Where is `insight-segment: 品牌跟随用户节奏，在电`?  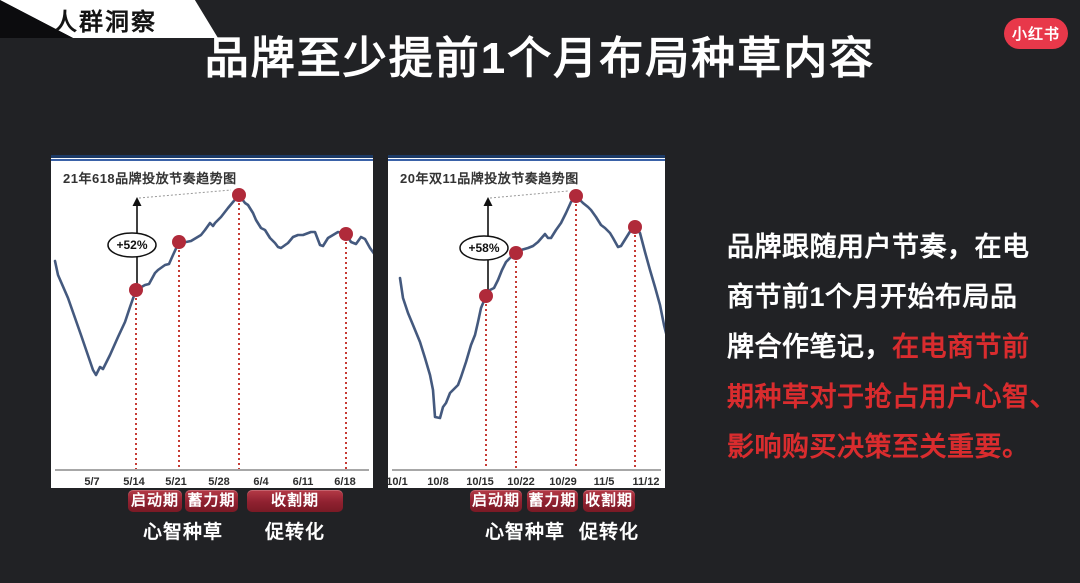 insight-segment: 品牌跟随用户节奏，在电 is located at coordinates (878, 247).